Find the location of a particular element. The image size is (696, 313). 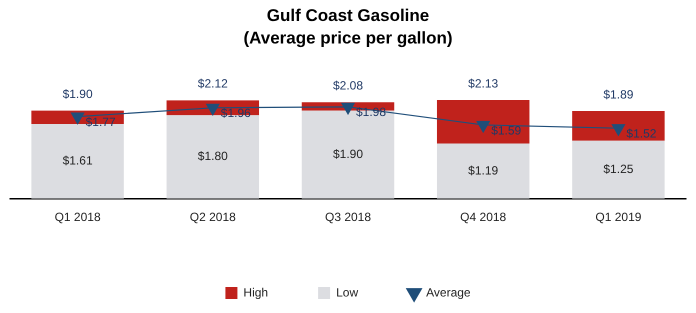

data-label: $1.25 is located at coordinates (618, 169).